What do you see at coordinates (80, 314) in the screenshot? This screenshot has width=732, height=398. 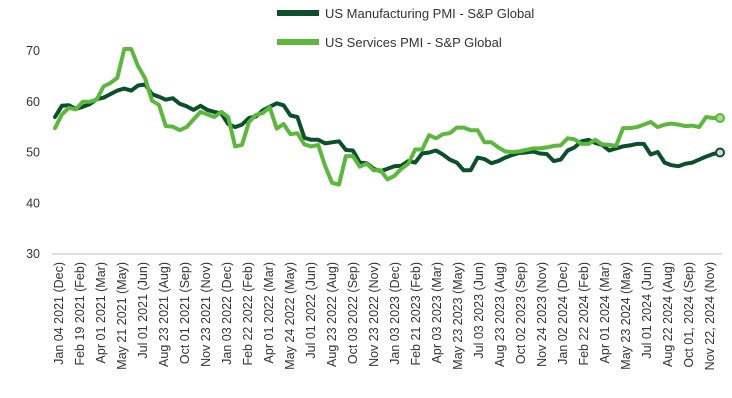 I see `x-tick-label: Feb 19 2021 (Feb)` at bounding box center [80, 314].